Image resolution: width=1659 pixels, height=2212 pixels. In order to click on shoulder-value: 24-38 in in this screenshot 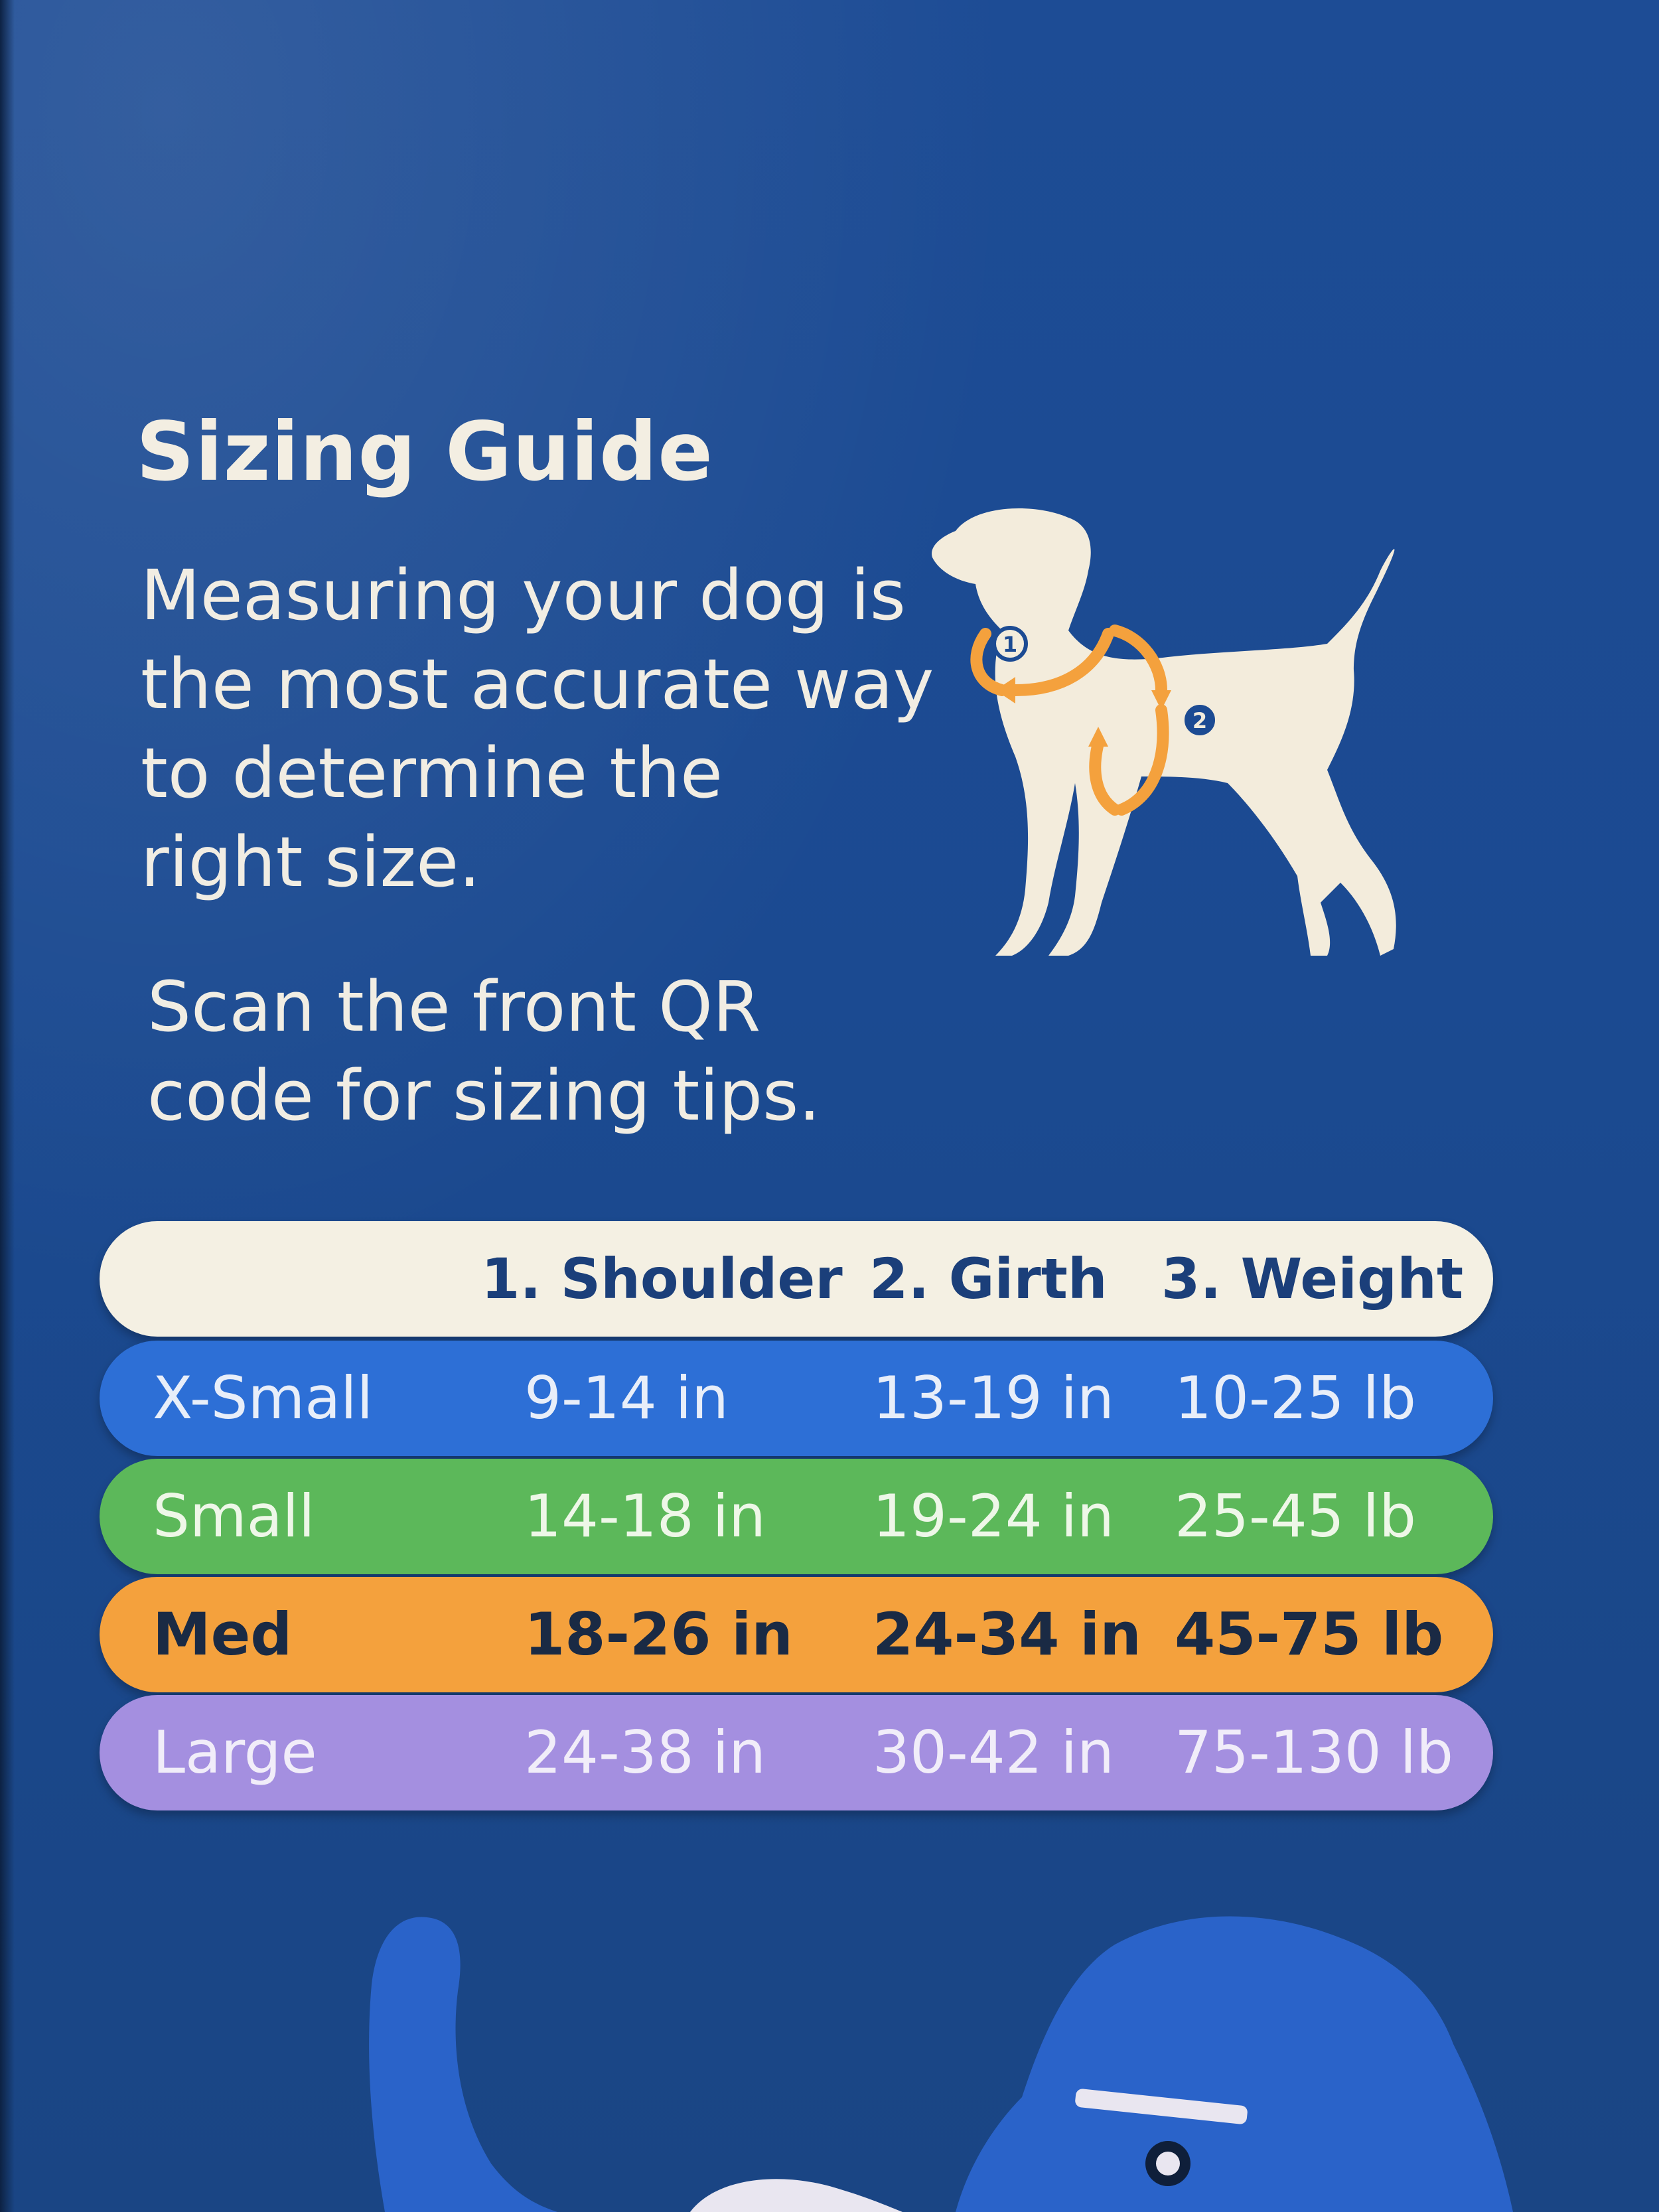, I will do `click(645, 1752)`.